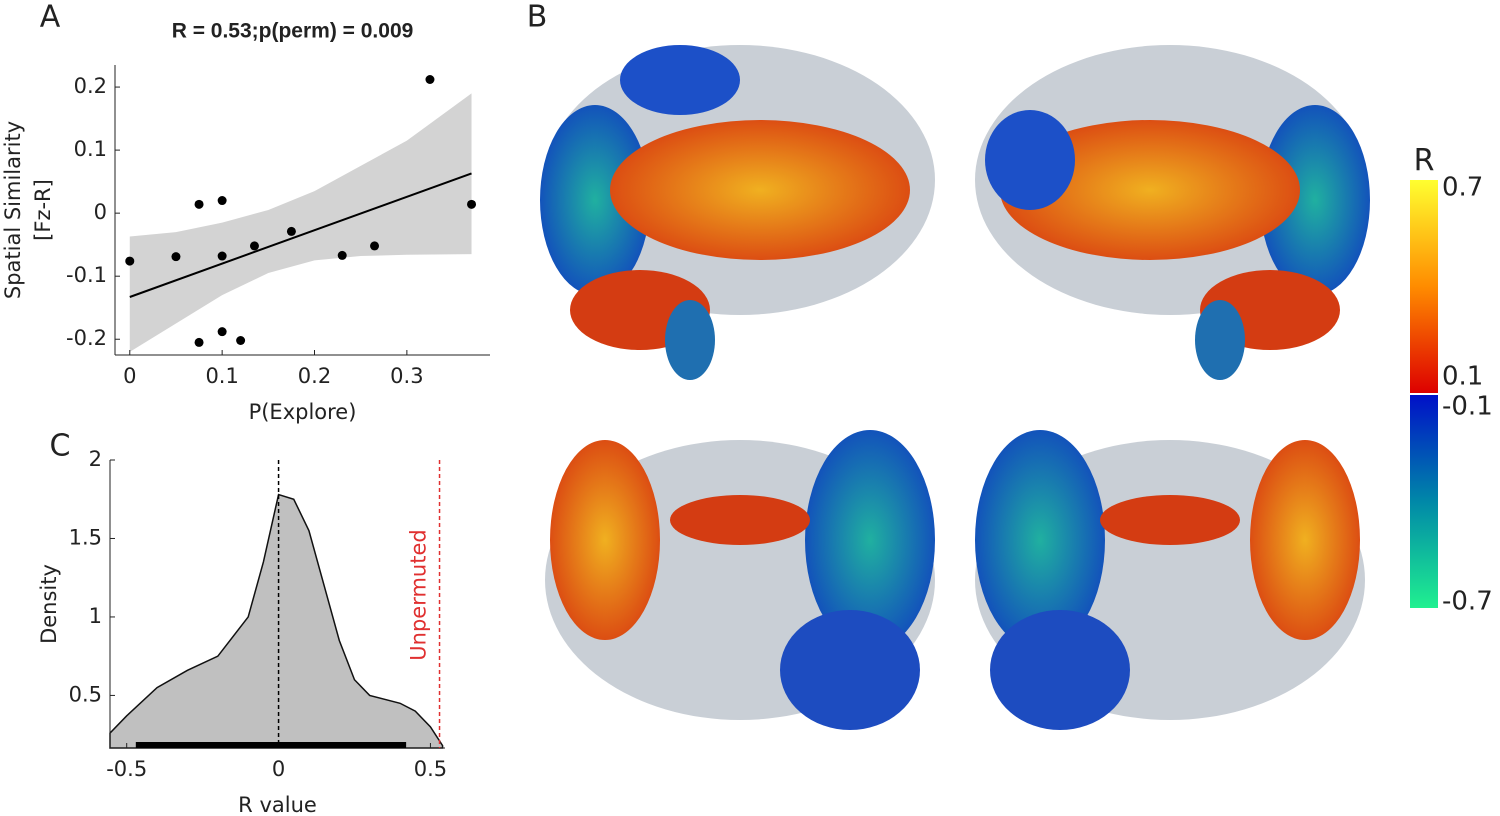 Image resolution: width=1500 pixels, height=816 pixels. I want to click on x-tick-label: 0.5, so click(430, 769).